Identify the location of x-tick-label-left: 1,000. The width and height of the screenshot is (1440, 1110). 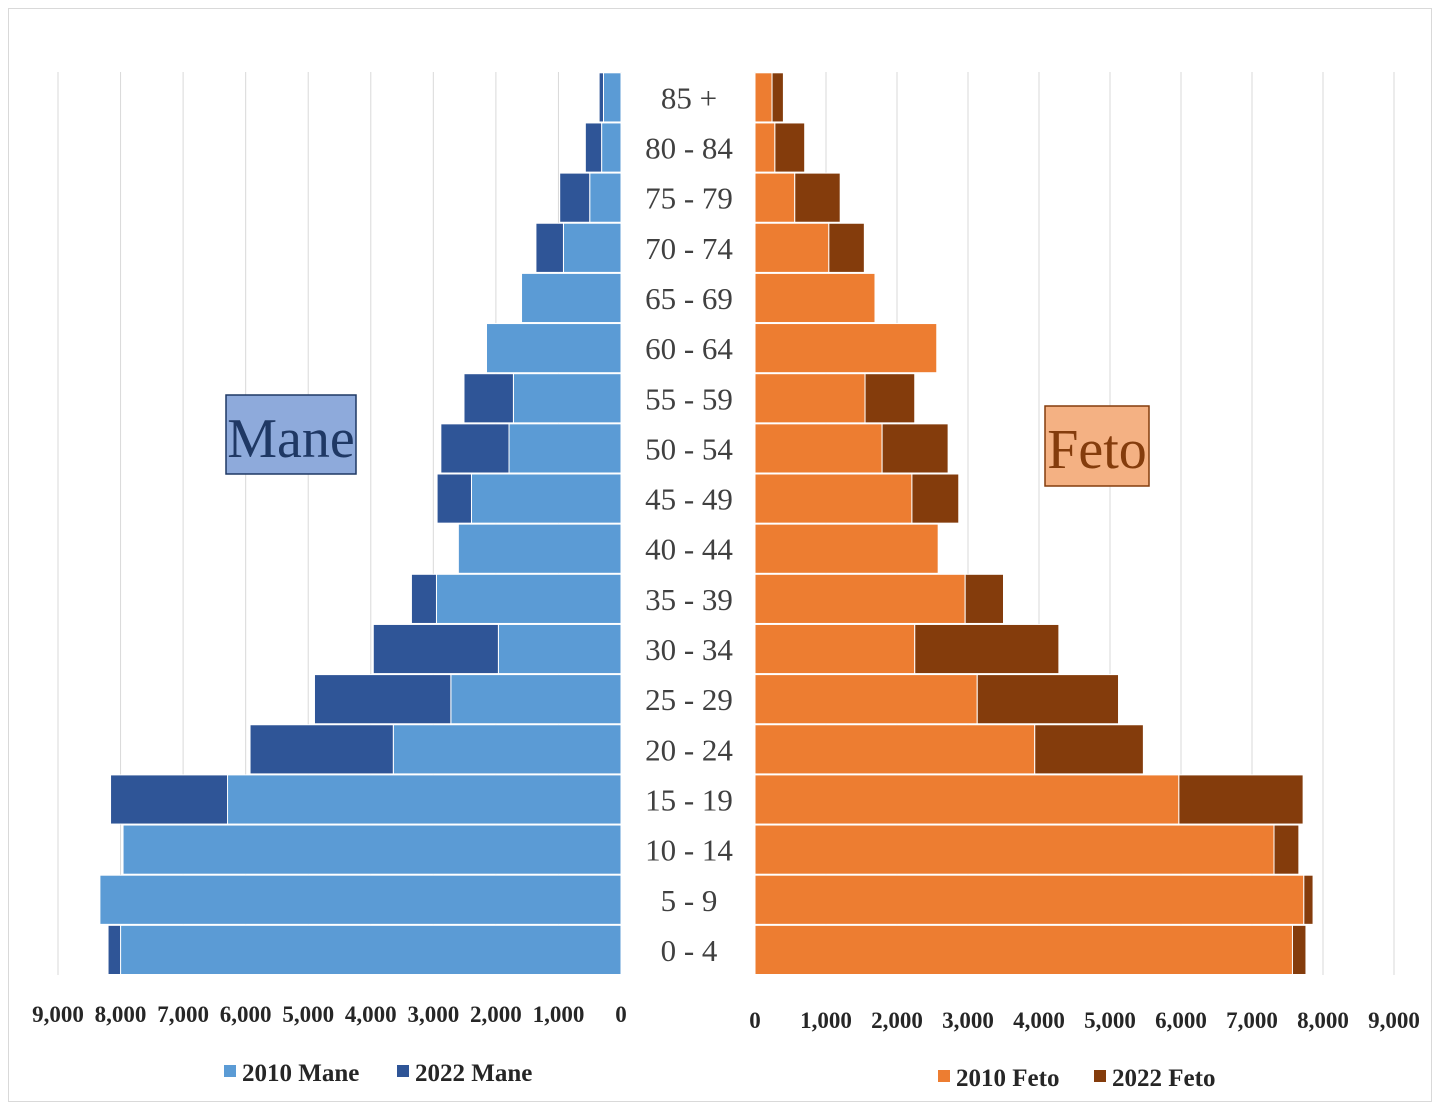
(559, 1014).